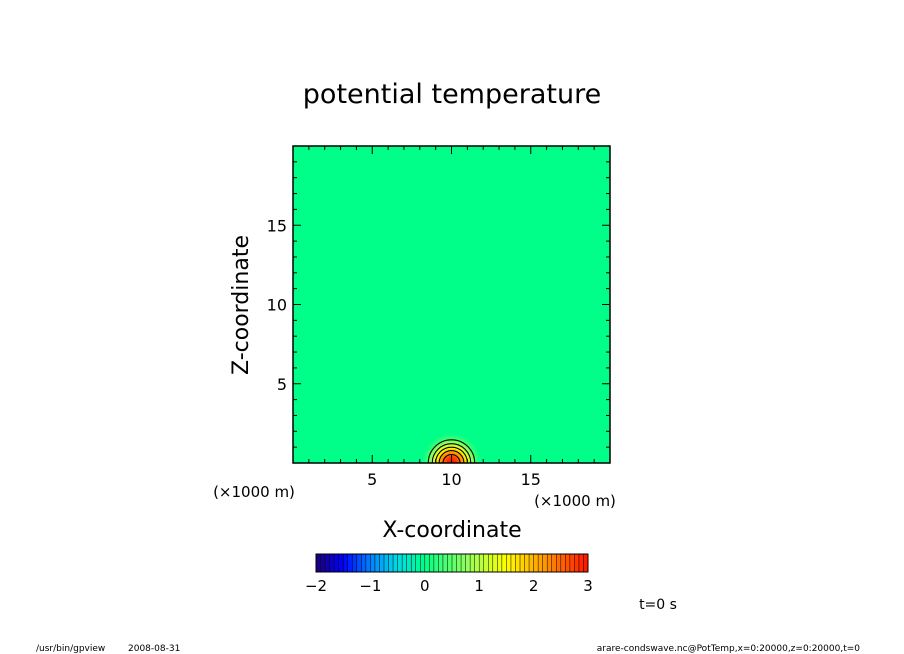 Image resolution: width=904 pixels, height=654 pixels. What do you see at coordinates (254, 492) in the screenshot?
I see `y-unit-label: (×1000 m)` at bounding box center [254, 492].